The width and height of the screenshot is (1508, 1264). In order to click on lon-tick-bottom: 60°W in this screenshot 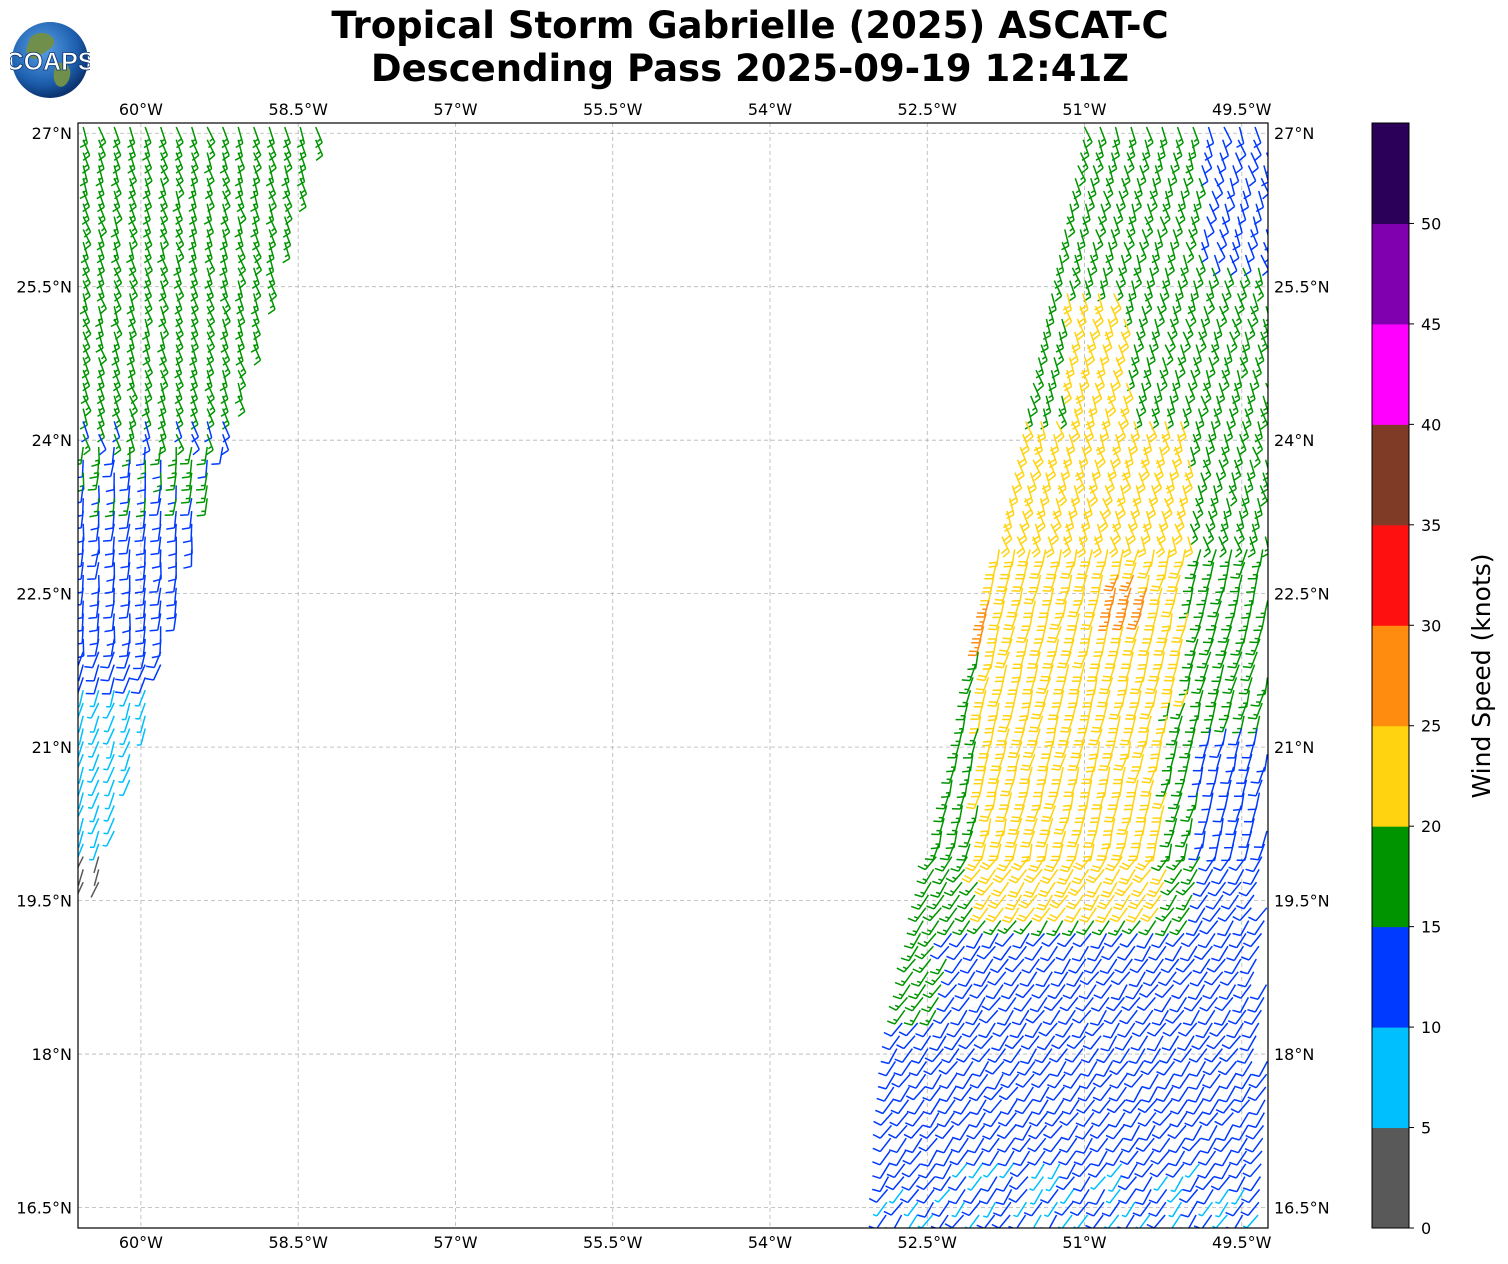, I will do `click(141, 1242)`.